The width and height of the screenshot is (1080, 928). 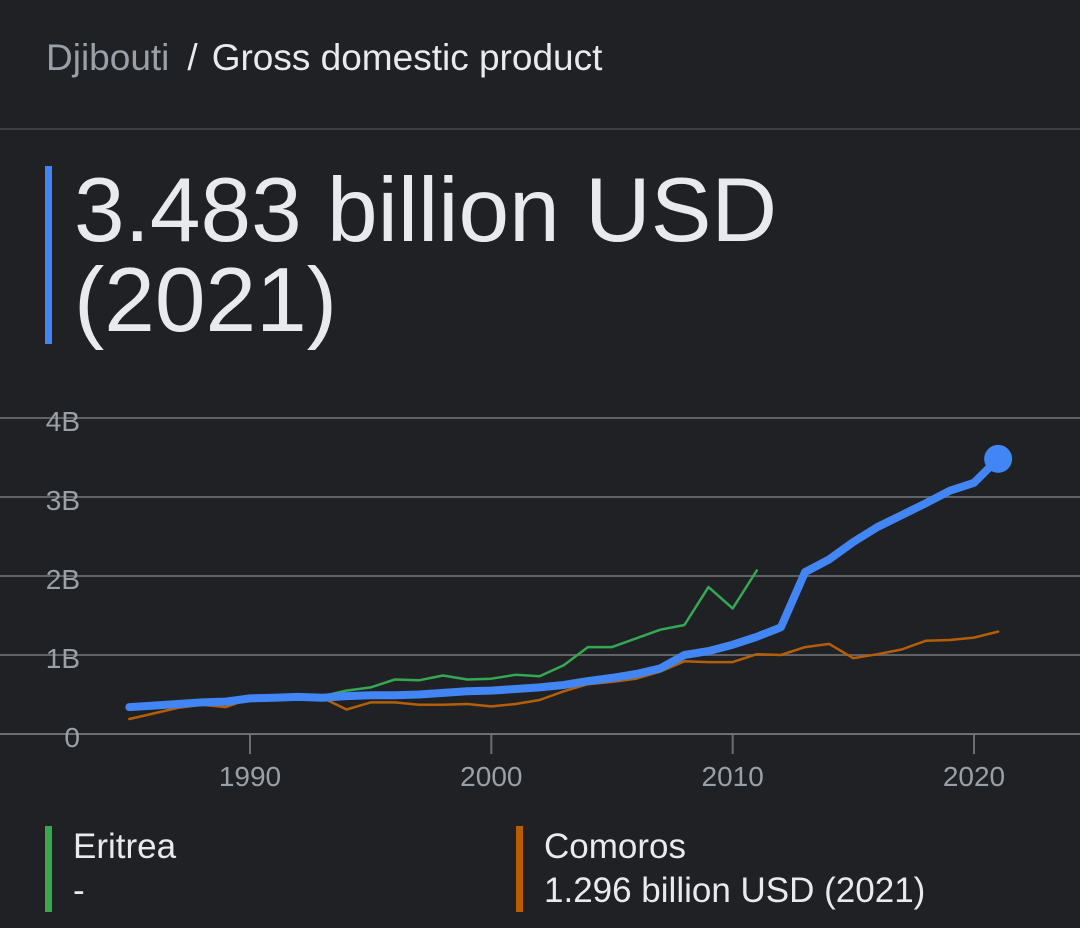 I want to click on x-tick-label-2020: 2020, so click(x=974, y=776).